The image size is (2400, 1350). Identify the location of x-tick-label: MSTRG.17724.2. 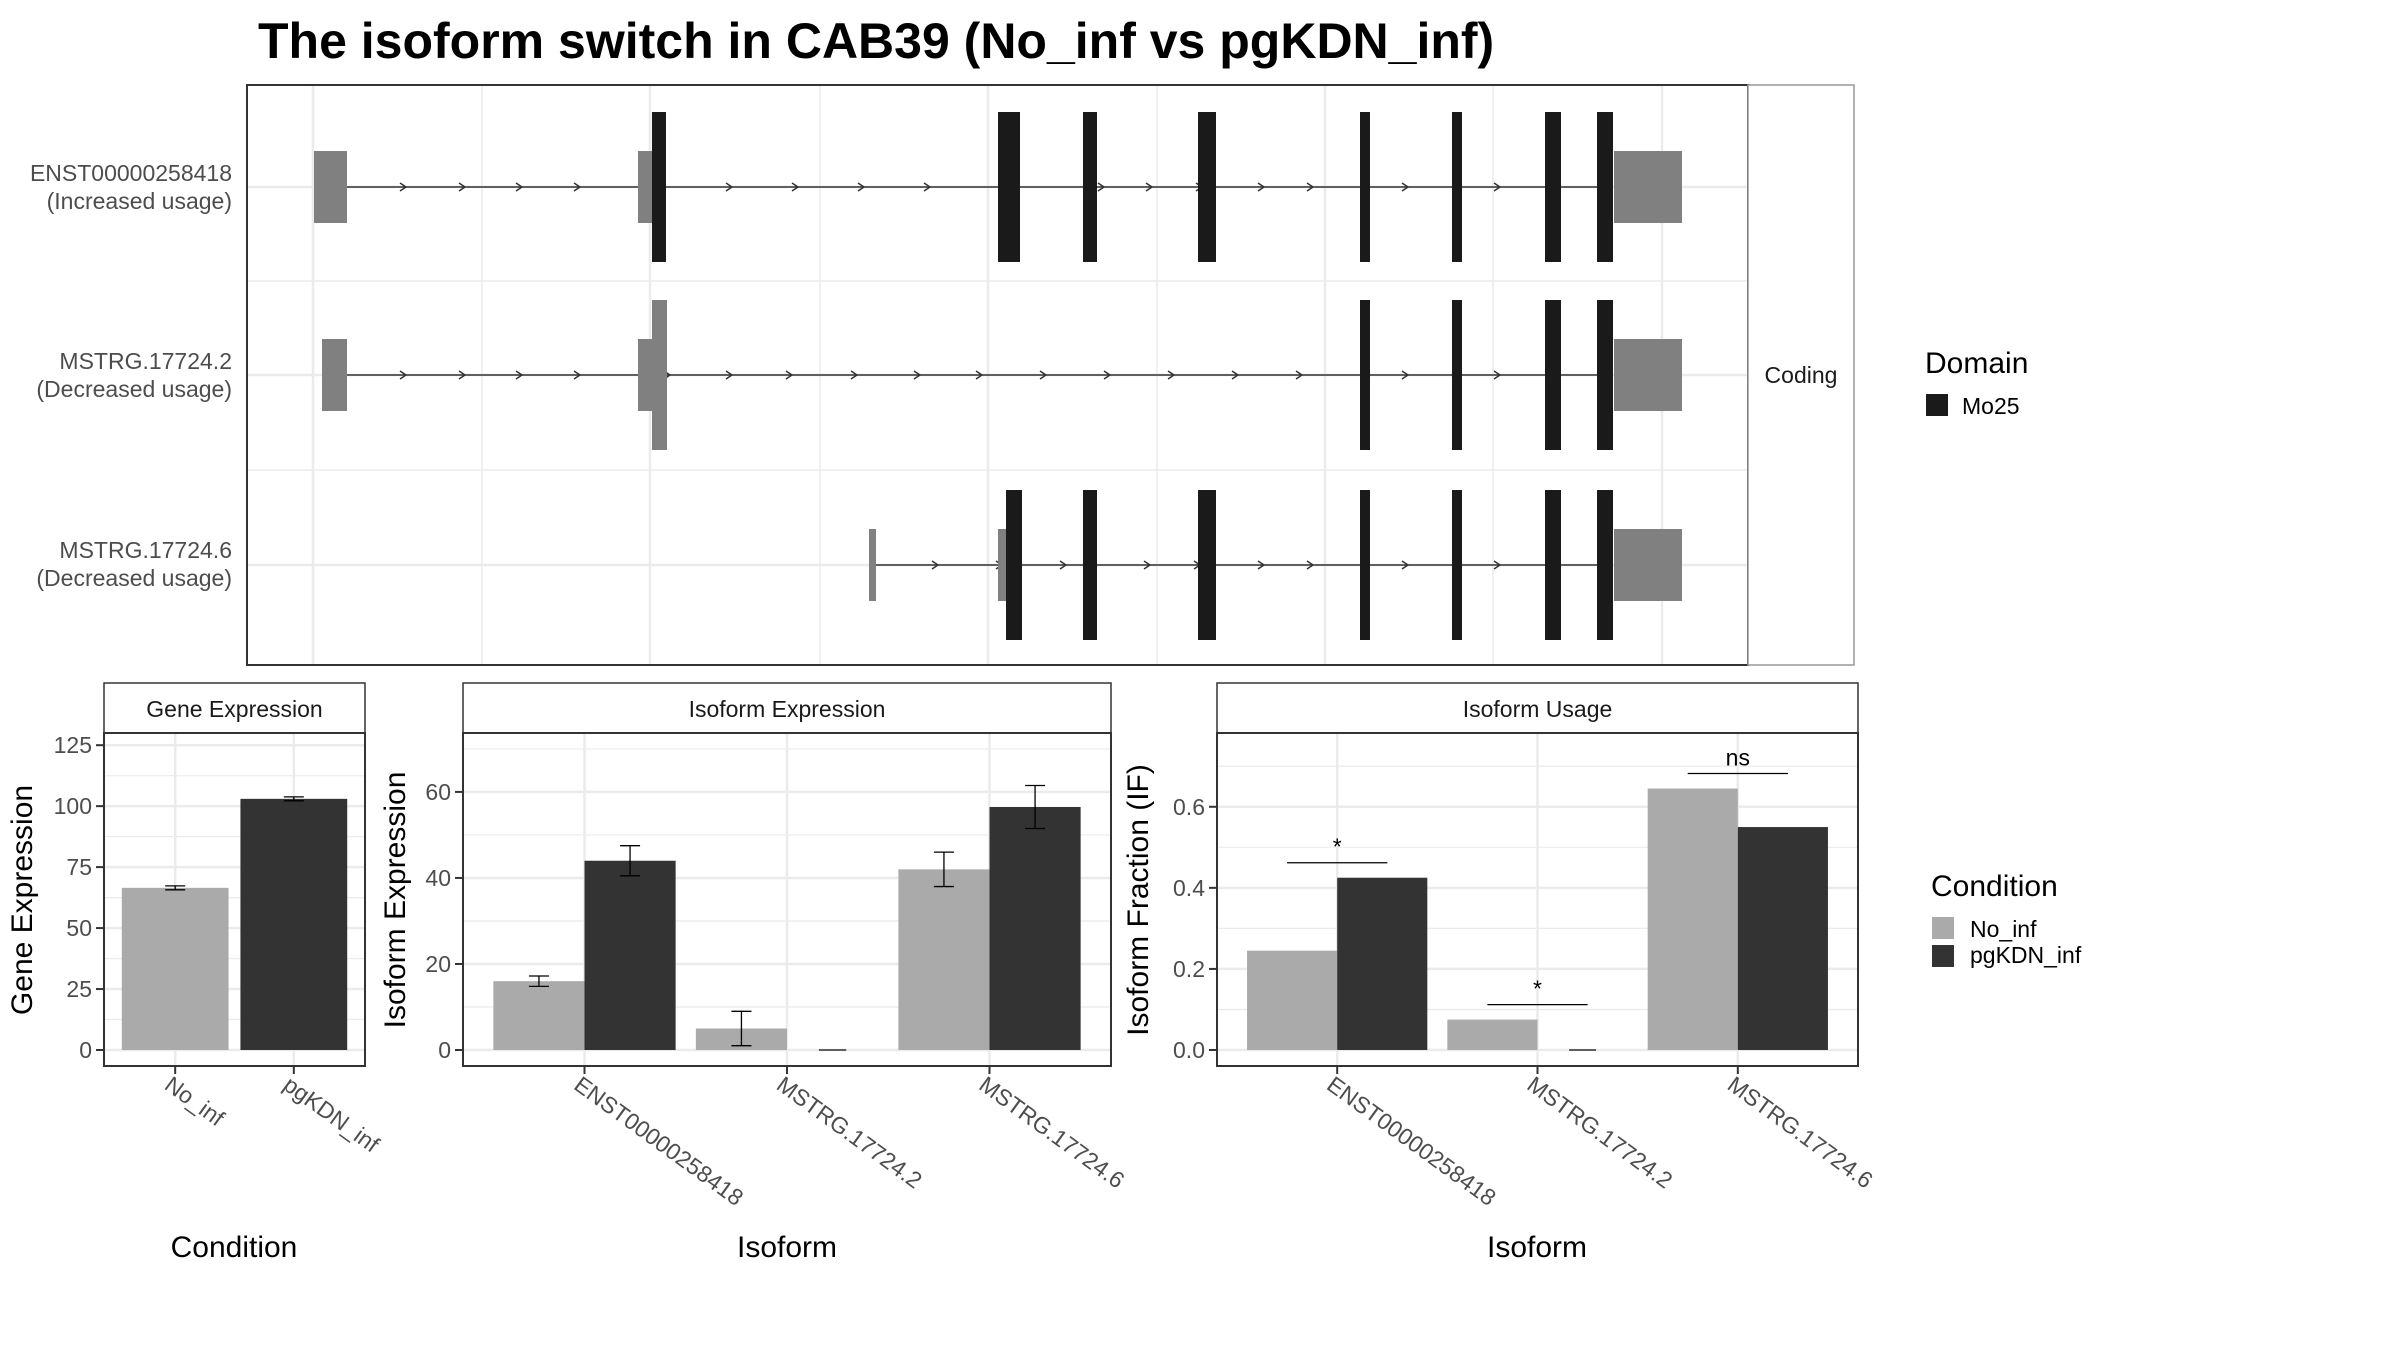
(1600, 1132).